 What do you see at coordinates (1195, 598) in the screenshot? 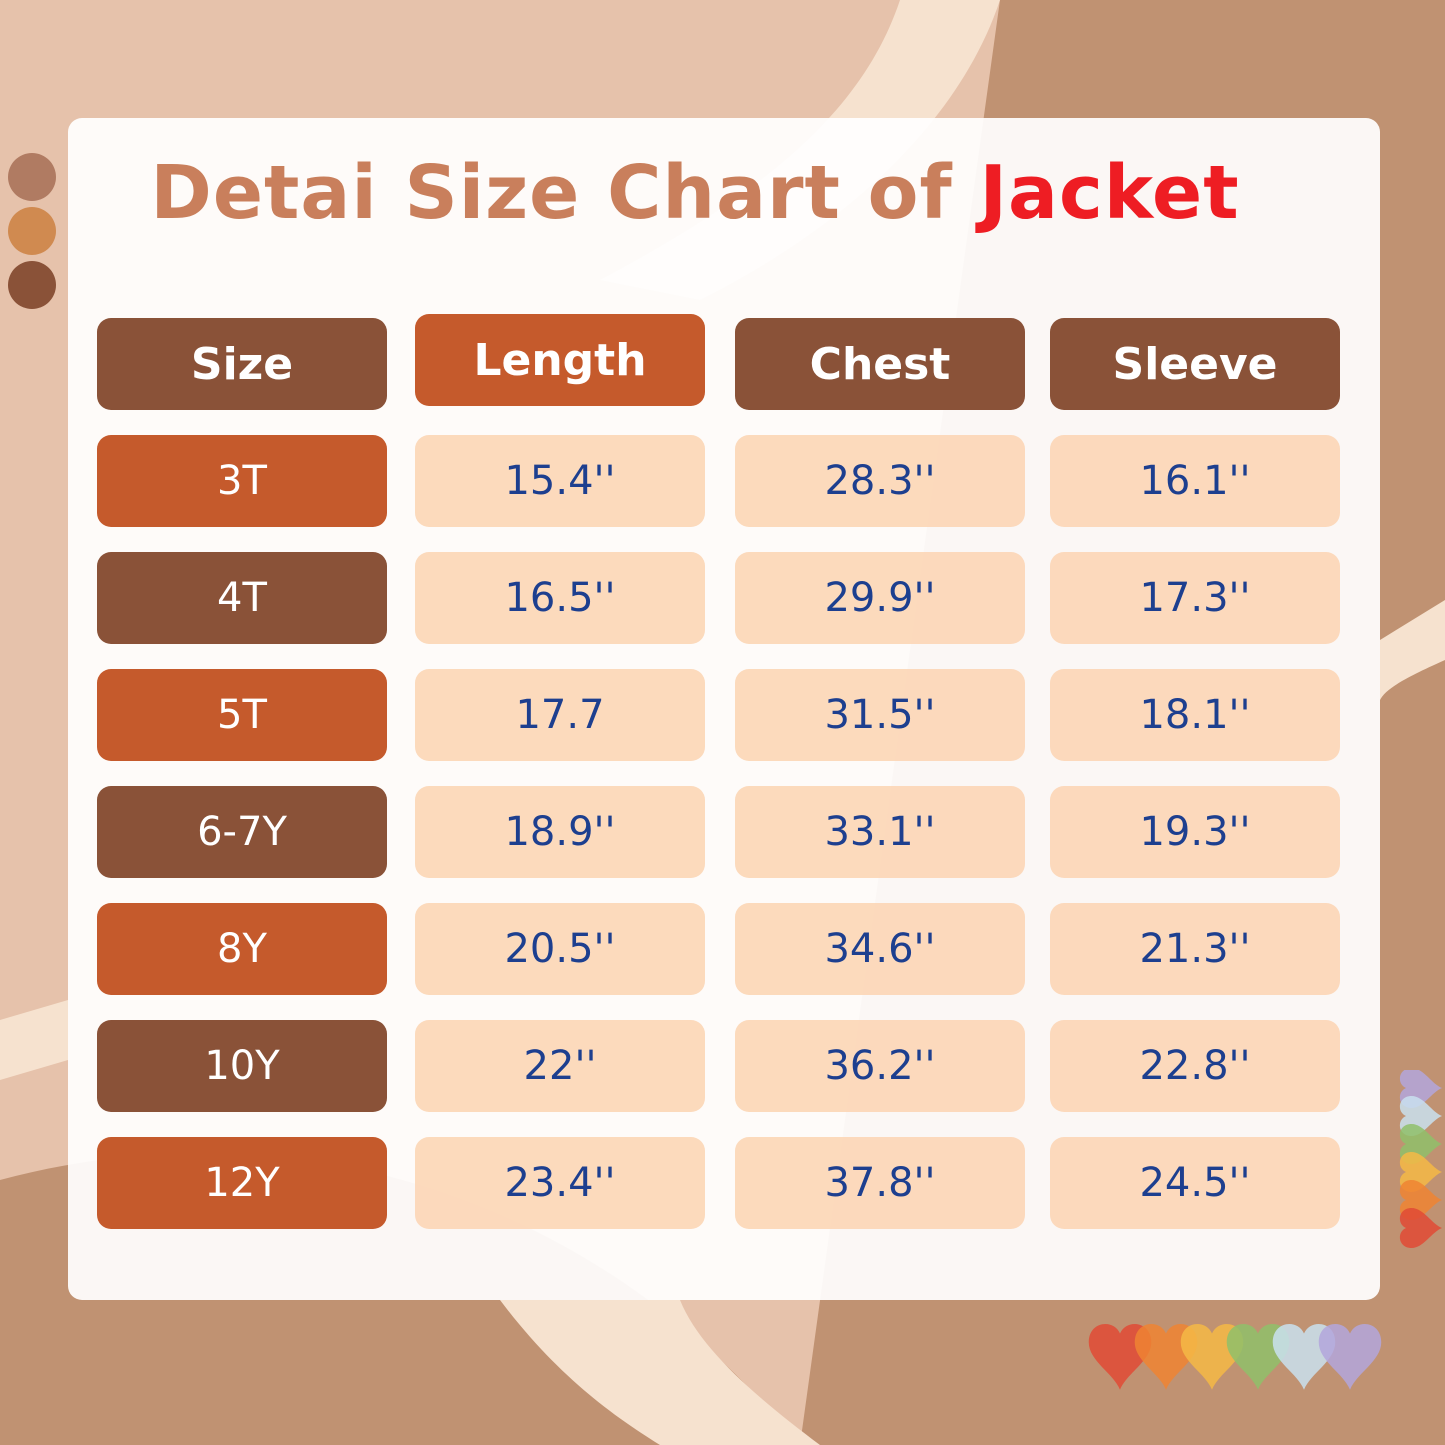
I see `sleeve-value: 17.3''` at bounding box center [1195, 598].